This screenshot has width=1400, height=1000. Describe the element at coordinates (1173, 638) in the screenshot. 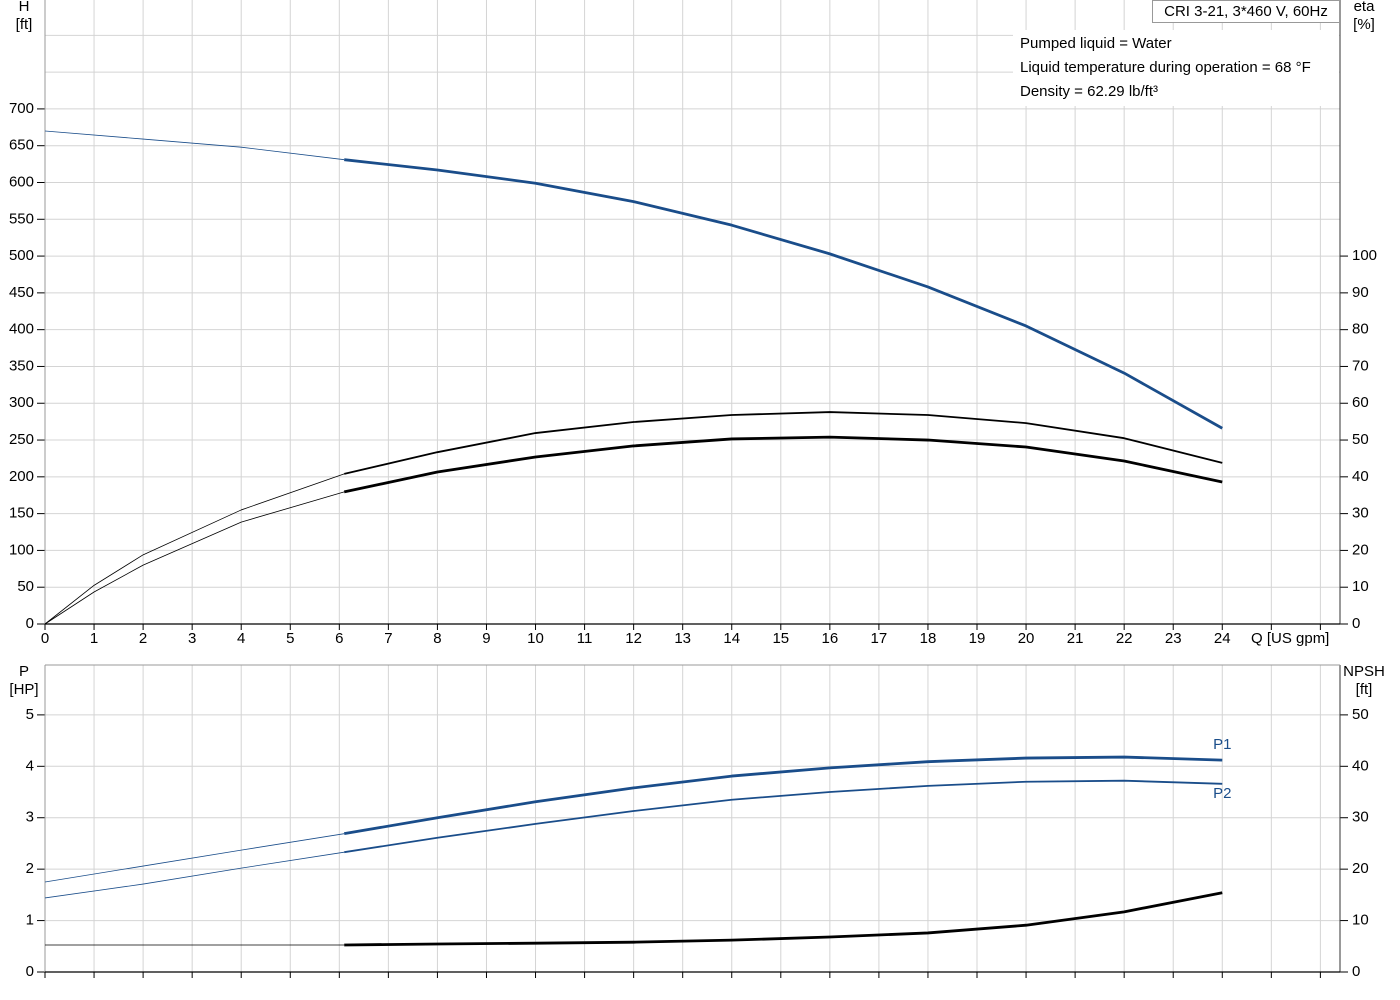

I see `x-tick-label: 23` at that location.